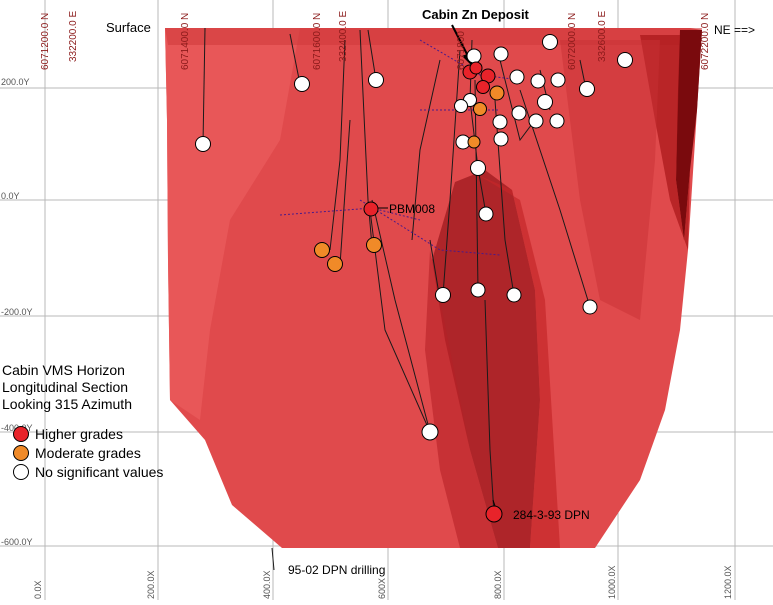 The height and width of the screenshot is (605, 773). Describe the element at coordinates (67, 404) in the screenshot. I see `legend-title-line-3: Looking 315 Azimuth` at that location.